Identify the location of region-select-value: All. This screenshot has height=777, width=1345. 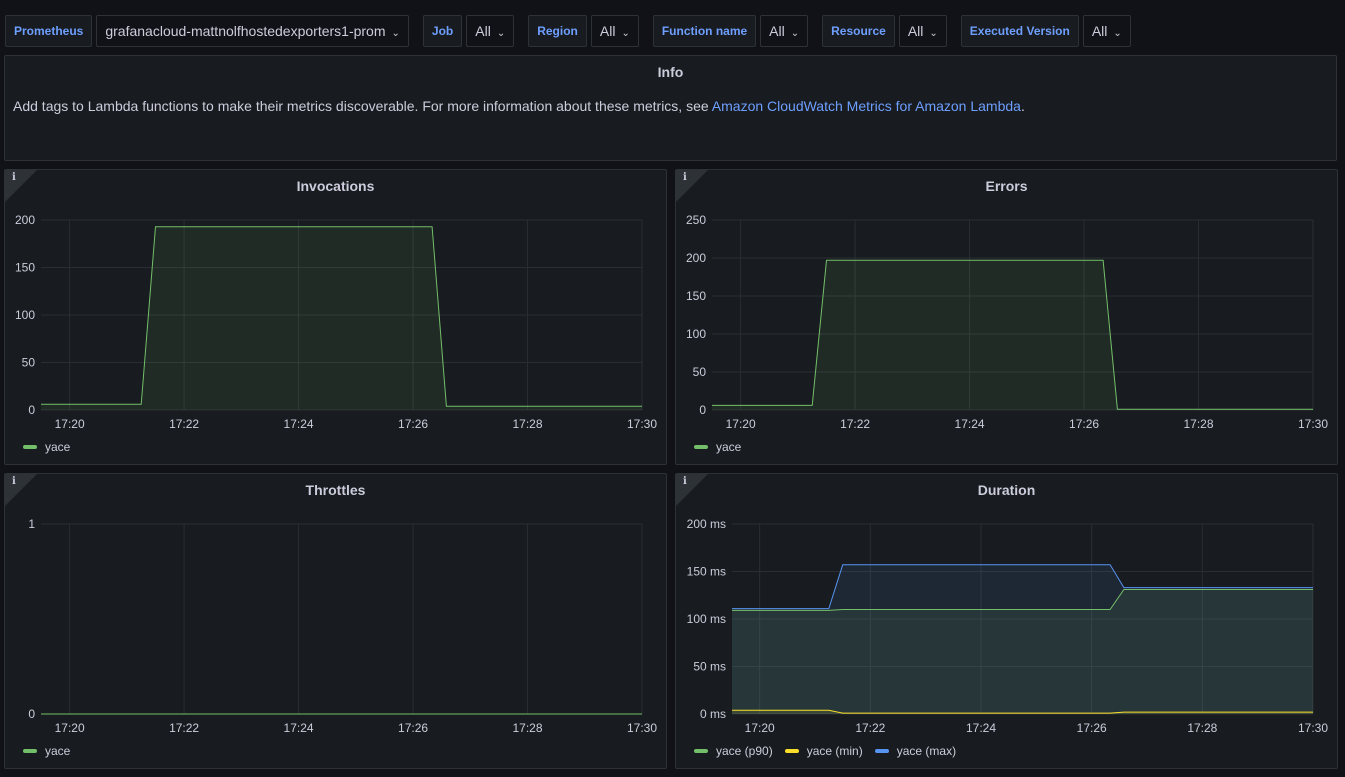
(607, 31).